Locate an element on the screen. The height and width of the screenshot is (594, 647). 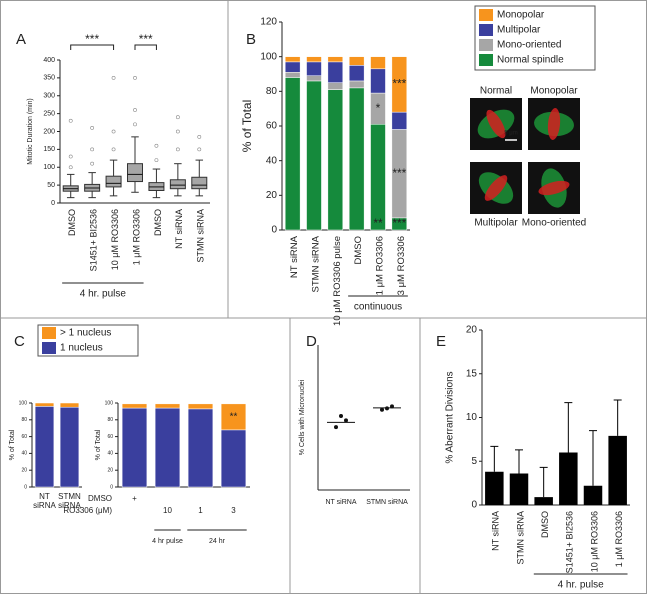
legend-label: Mono-oriented is located at coordinates (529, 45).